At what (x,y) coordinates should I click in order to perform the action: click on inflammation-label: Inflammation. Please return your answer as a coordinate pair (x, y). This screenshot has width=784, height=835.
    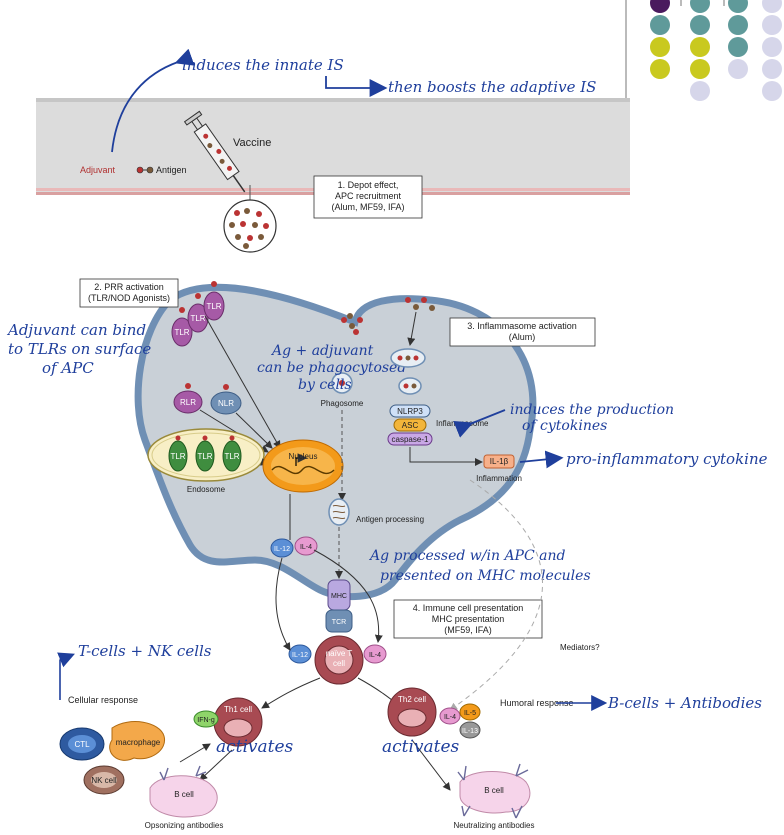
    Looking at the image, I should click on (499, 478).